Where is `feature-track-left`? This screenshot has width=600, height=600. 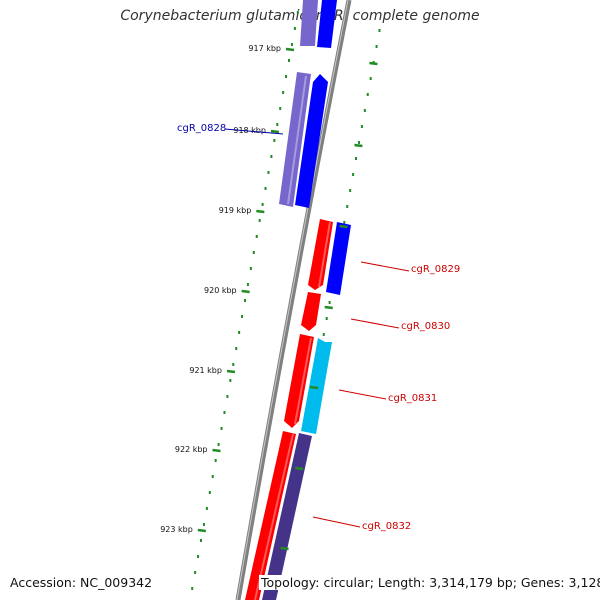
feature-track-left is located at coordinates (289, 300).